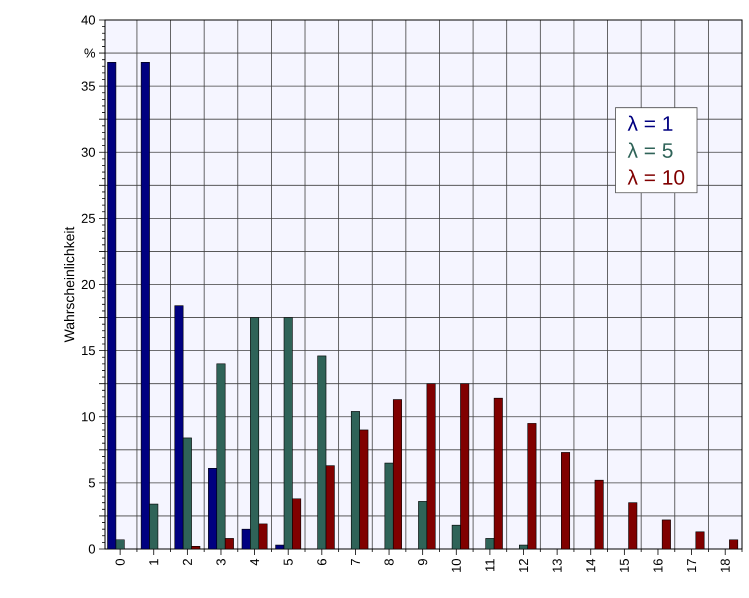 The height and width of the screenshot is (598, 749). I want to click on y-tick-label: 15, so click(88, 351).